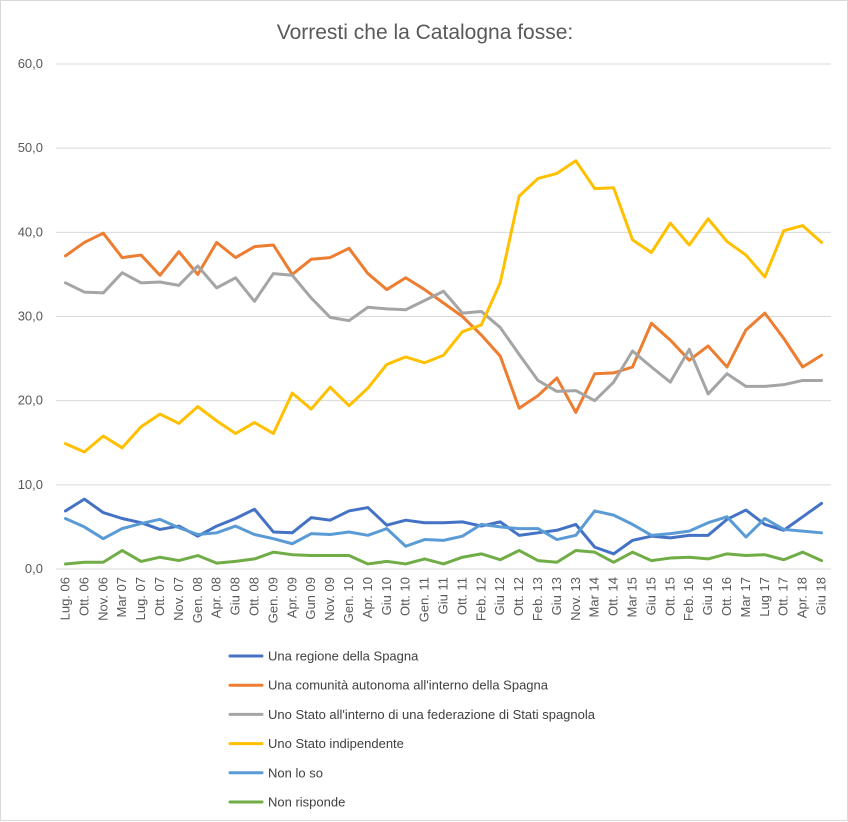 This screenshot has height=822, width=848. I want to click on x-tick-label: Apr. 18, so click(802, 597).